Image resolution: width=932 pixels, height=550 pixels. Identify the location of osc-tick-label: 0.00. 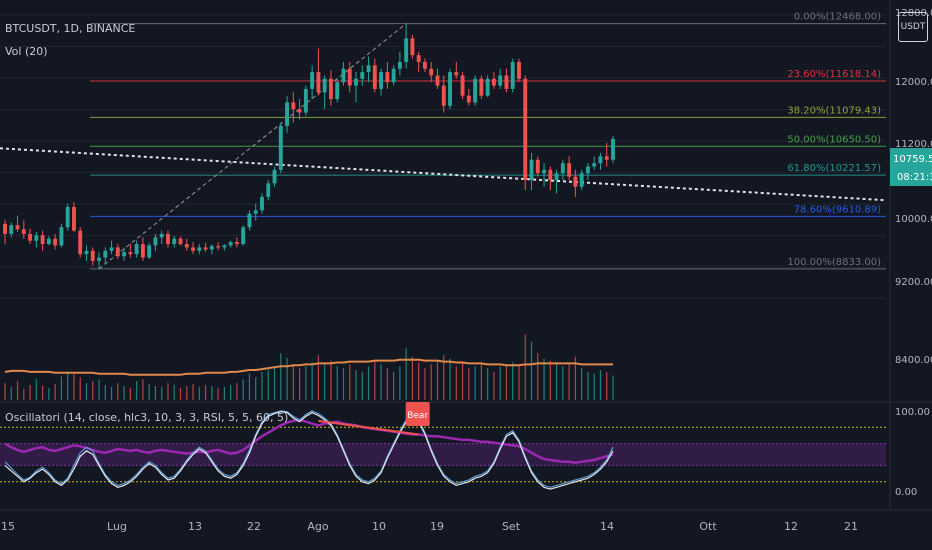
(906, 492).